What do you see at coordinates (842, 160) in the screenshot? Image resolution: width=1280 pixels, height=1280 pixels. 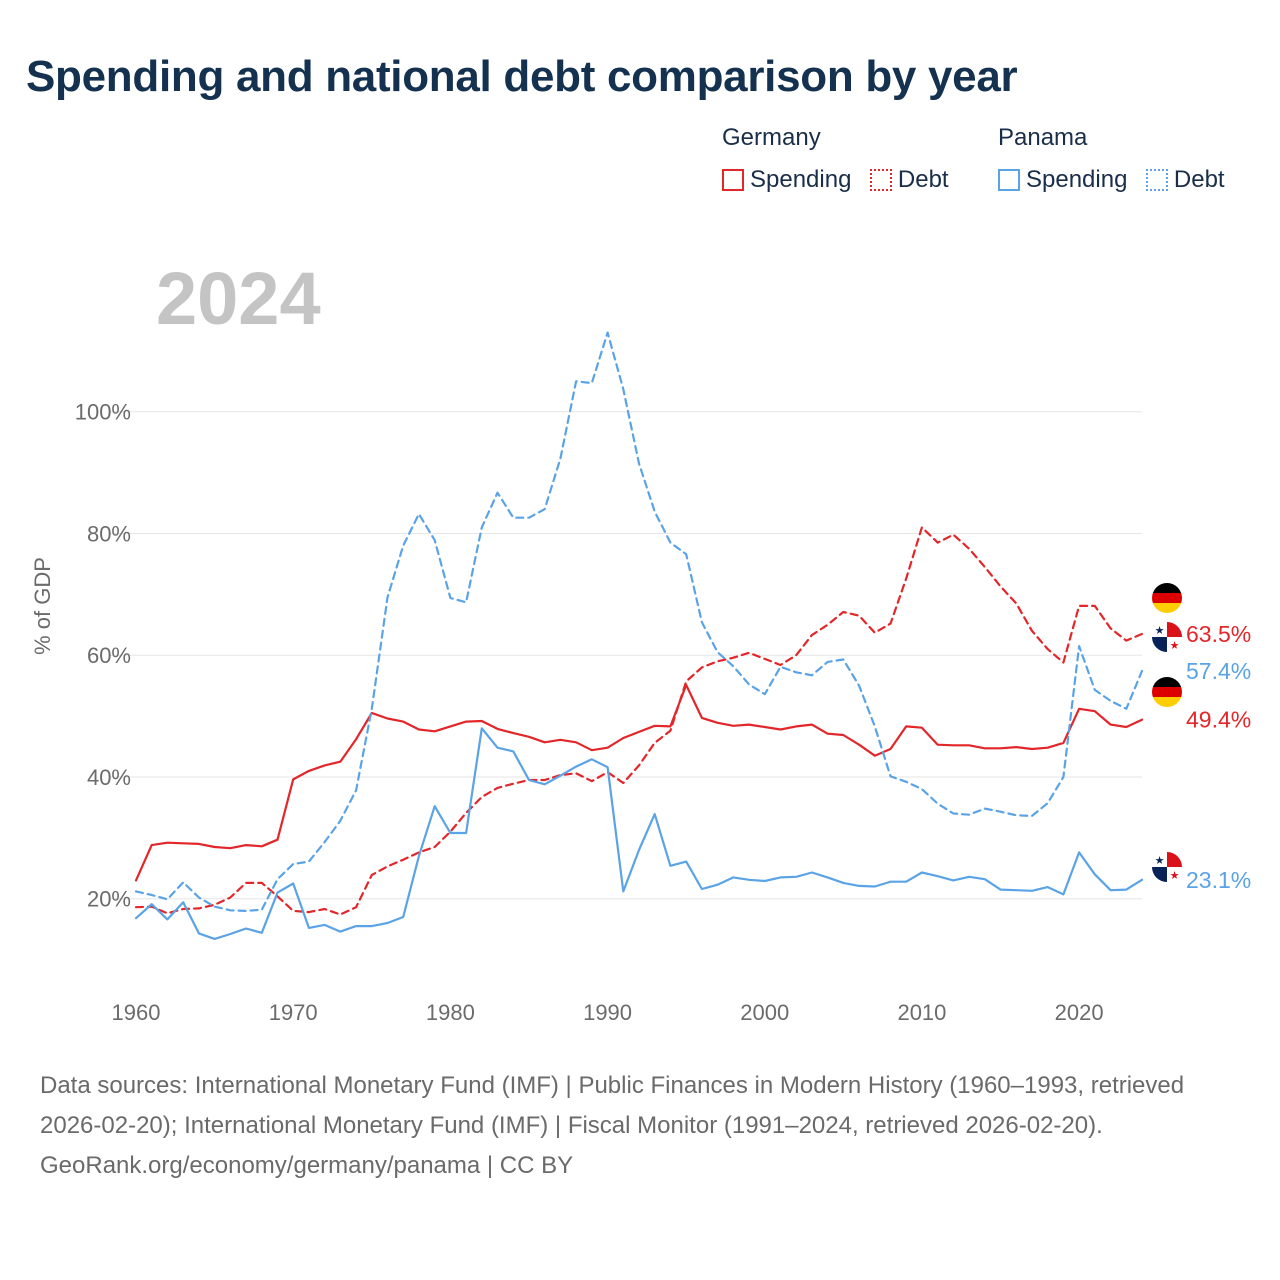 I see `legend-germany: Germany Spending Debt` at bounding box center [842, 160].